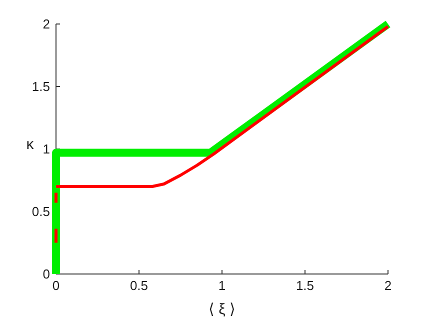 This screenshot has width=429, height=322. What do you see at coordinates (222, 285) in the screenshot?
I see `x-tick-label: 1` at bounding box center [222, 285].